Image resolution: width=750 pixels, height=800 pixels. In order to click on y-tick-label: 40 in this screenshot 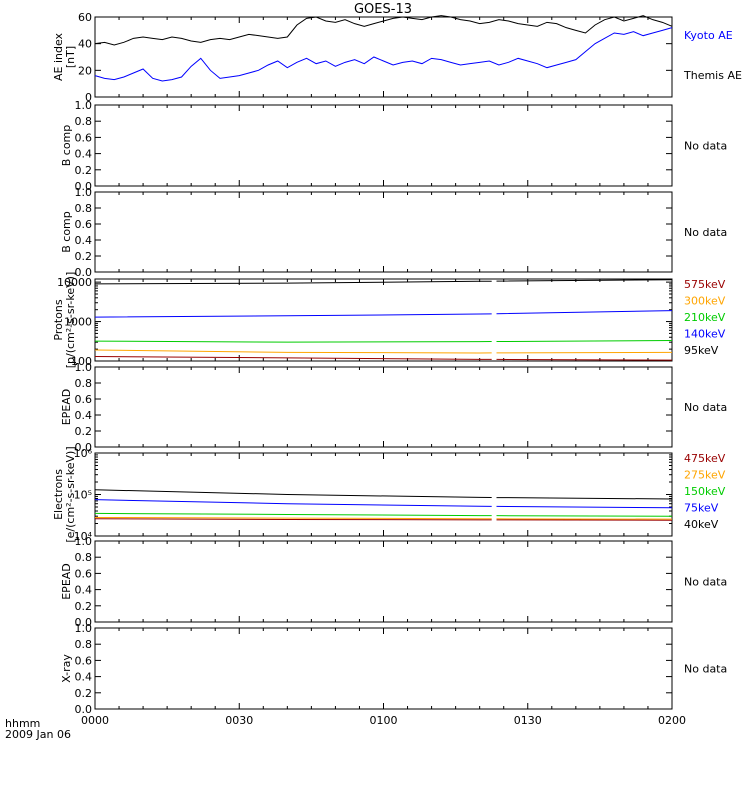, I will do `click(85, 44)`.